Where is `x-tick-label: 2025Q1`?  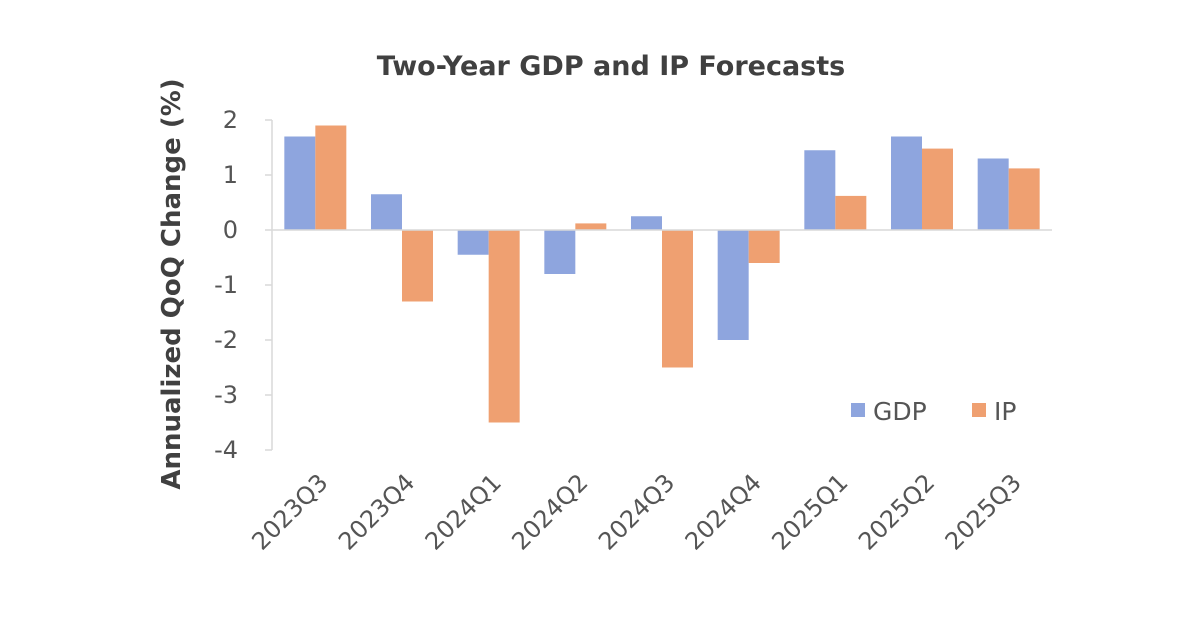
x-tick-label: 2025Q1 is located at coordinates (809, 511).